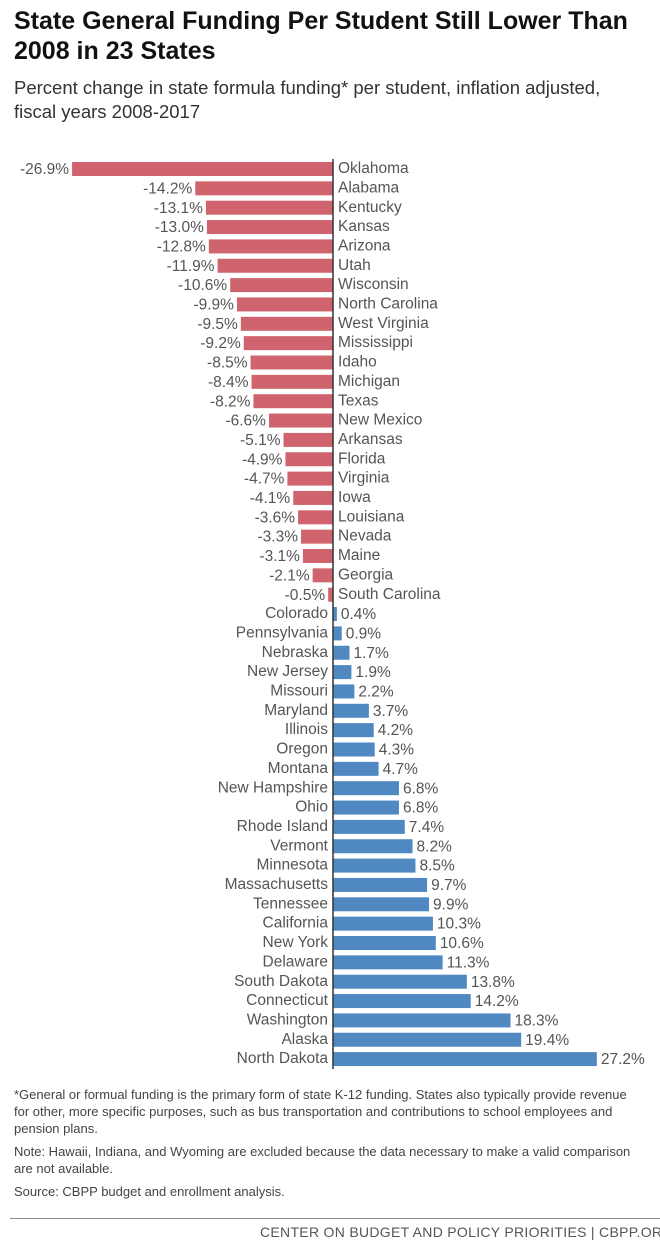  What do you see at coordinates (304, 1039) in the screenshot?
I see `category-label: Alaska` at bounding box center [304, 1039].